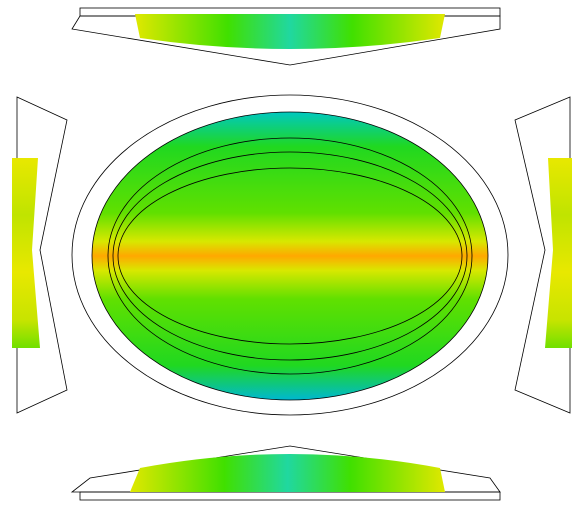  What do you see at coordinates (286, 36) in the screenshot?
I see `top-panel` at bounding box center [286, 36].